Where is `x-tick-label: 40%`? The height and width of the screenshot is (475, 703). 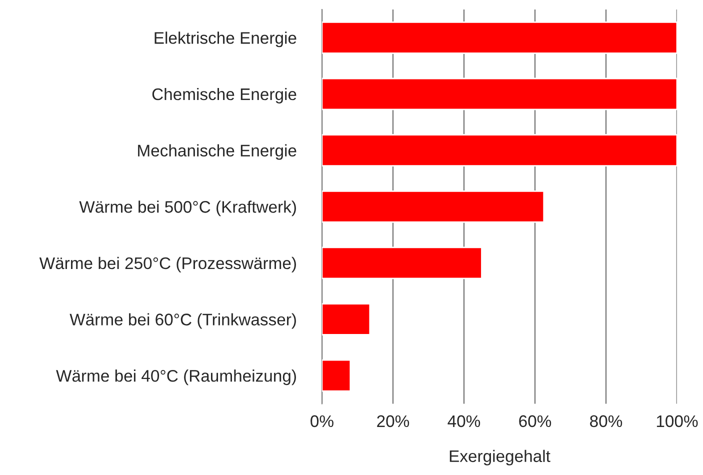 x-tick-label: 40% is located at coordinates (464, 421).